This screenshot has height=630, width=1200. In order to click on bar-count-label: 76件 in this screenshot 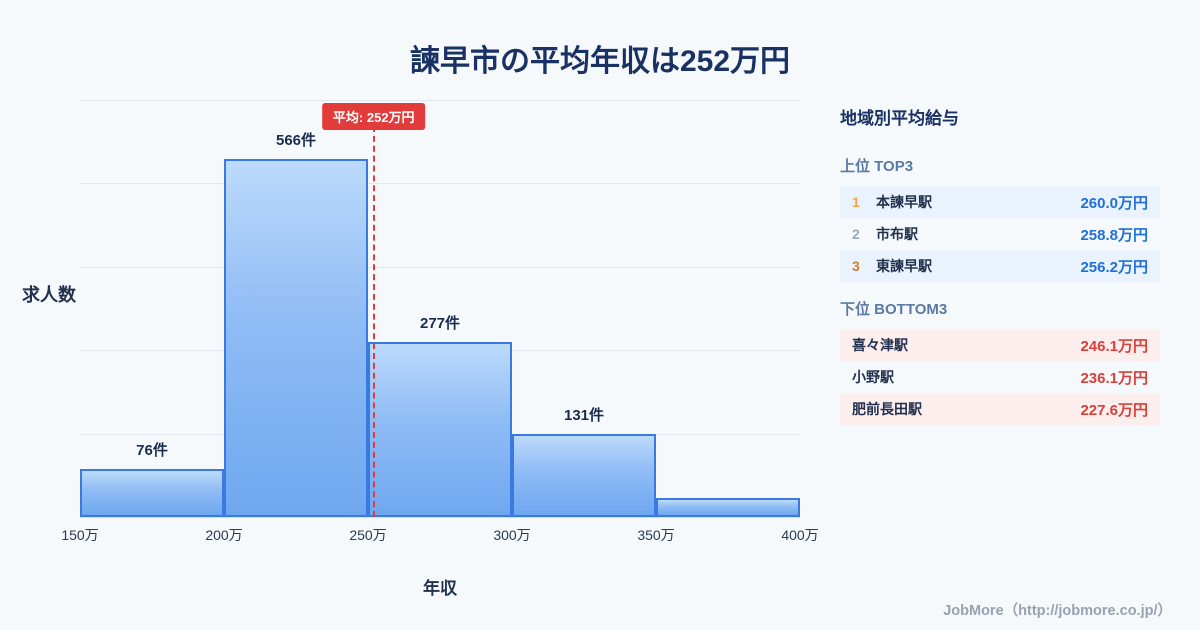, I will do `click(152, 450)`.